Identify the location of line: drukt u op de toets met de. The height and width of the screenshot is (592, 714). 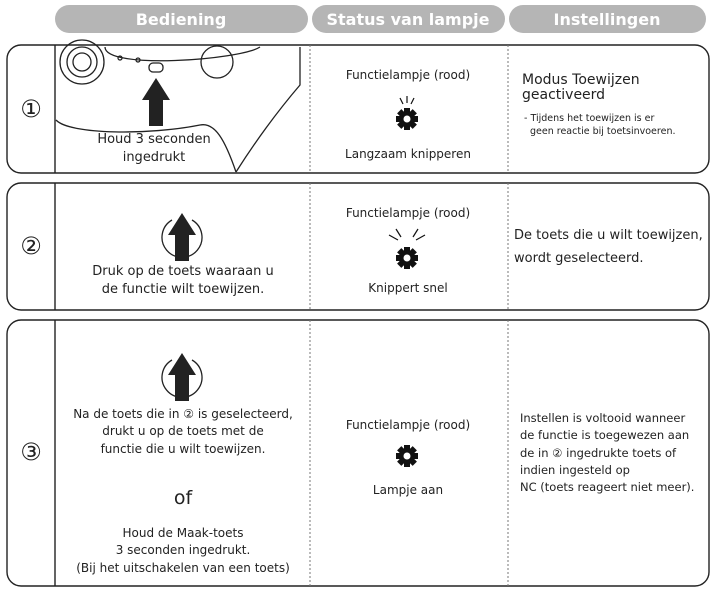
(183, 431).